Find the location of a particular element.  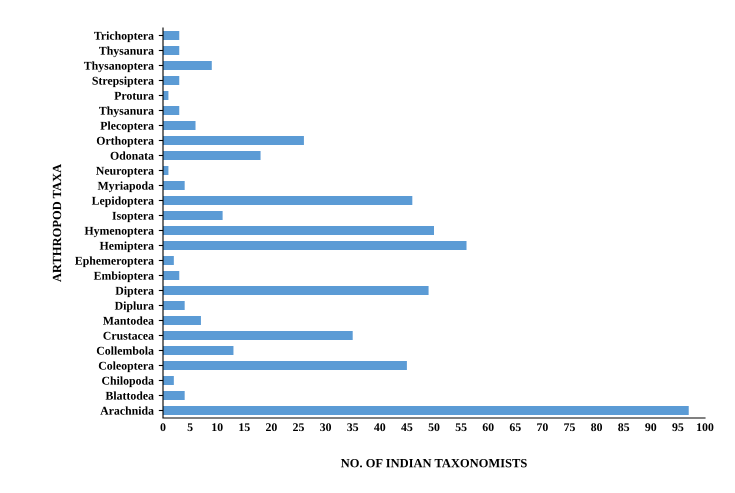

y-tick-label: Coleoptera is located at coordinates (126, 366).